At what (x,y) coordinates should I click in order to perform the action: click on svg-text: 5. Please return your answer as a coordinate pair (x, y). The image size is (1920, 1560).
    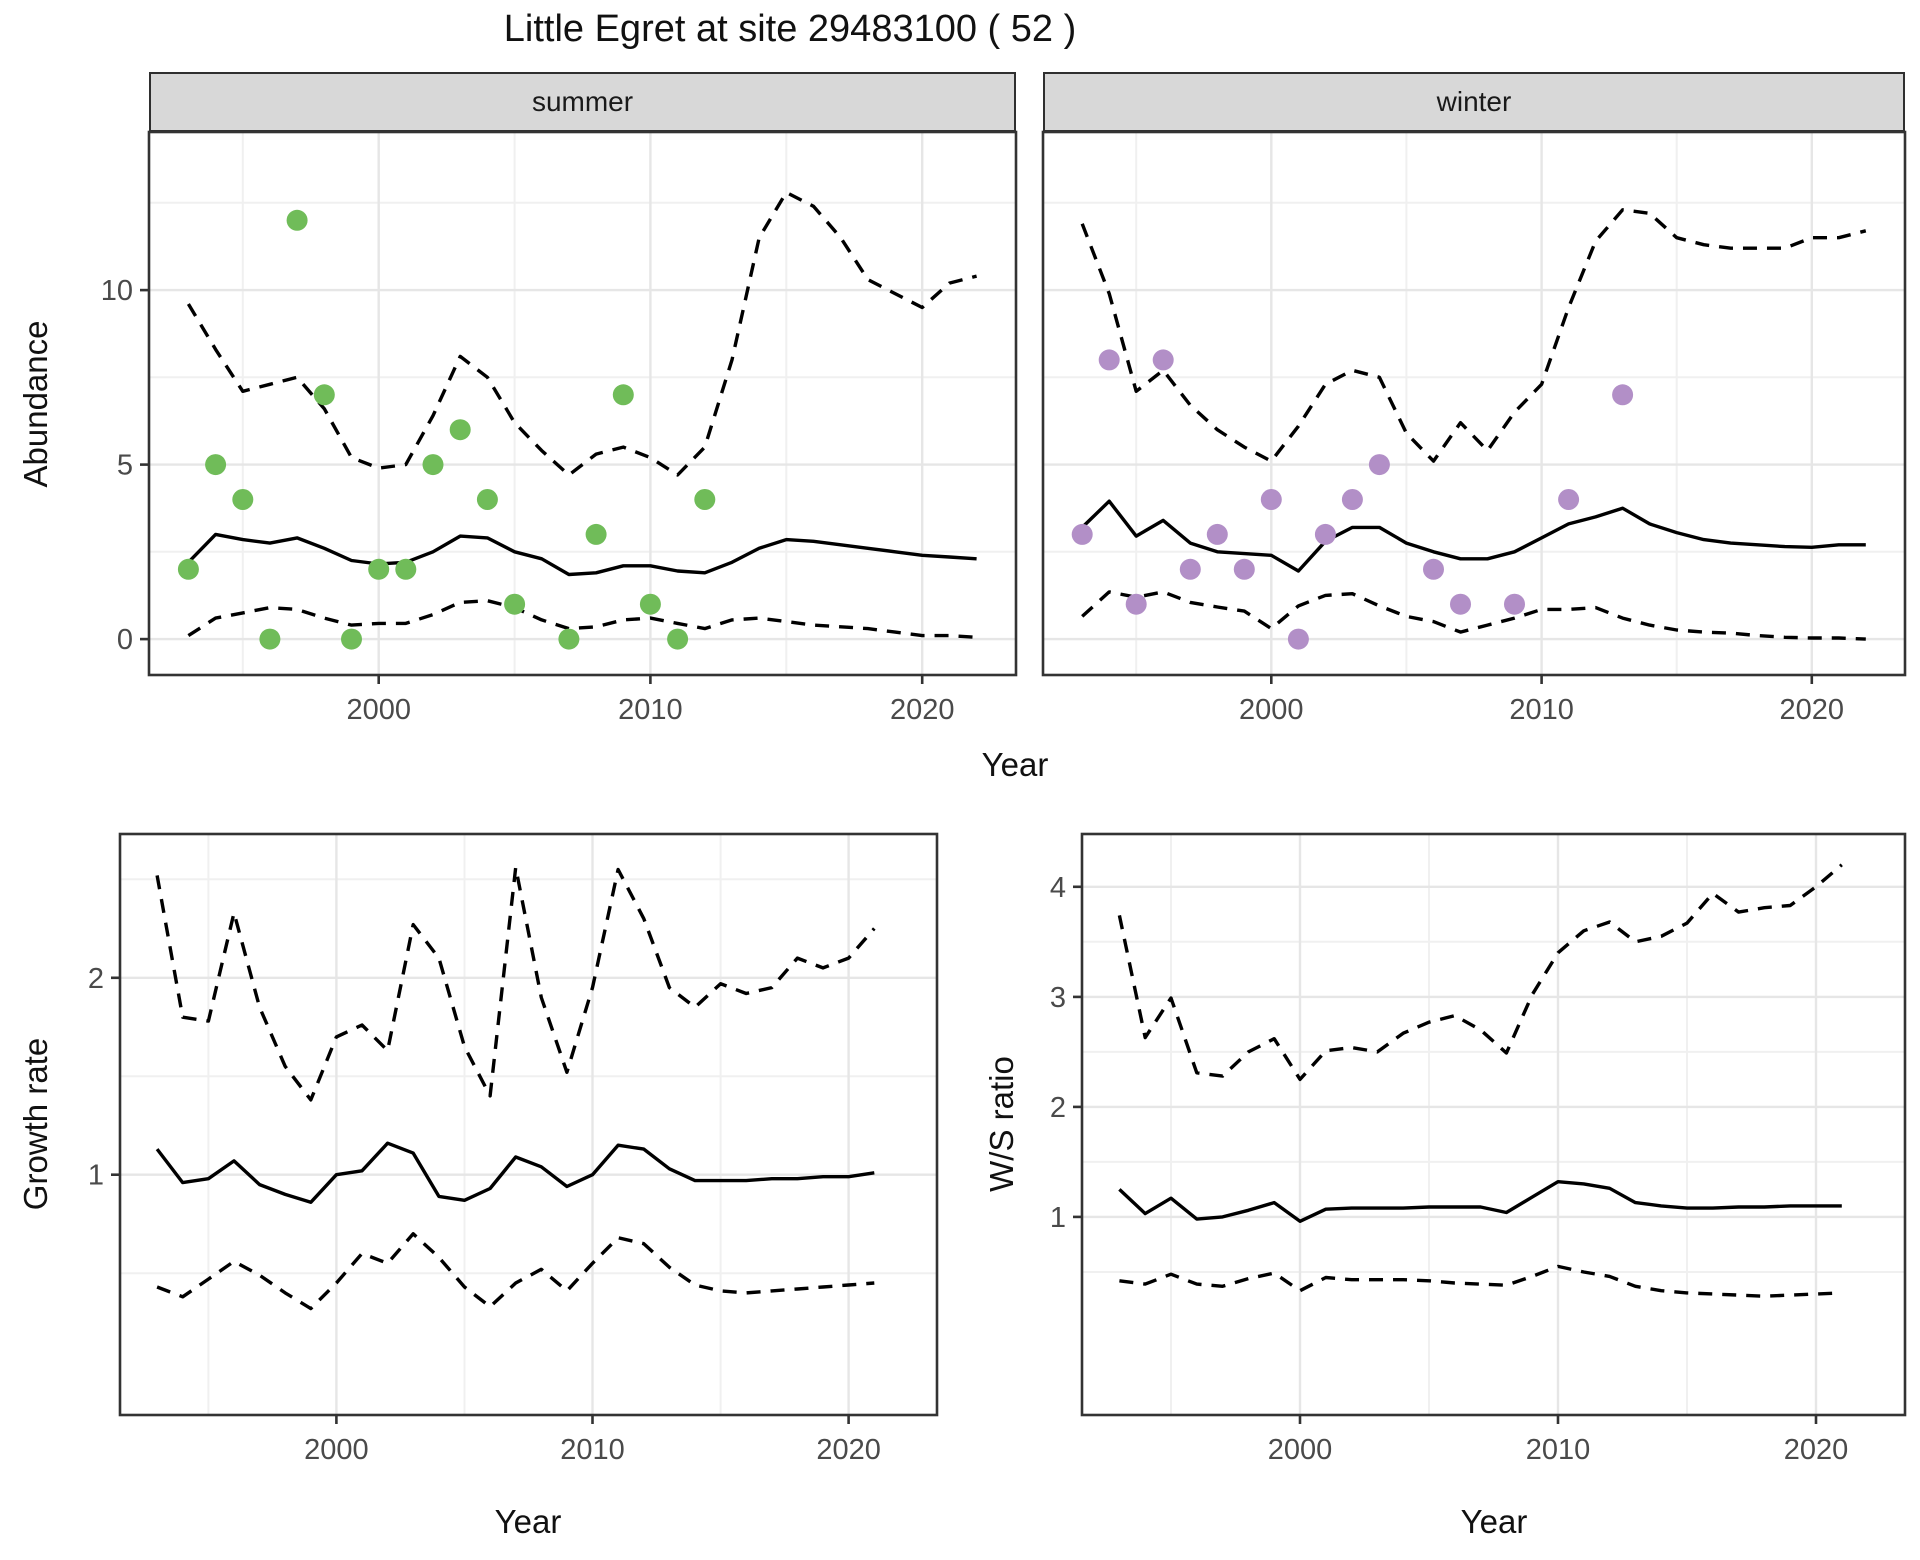
    Looking at the image, I should click on (125, 466).